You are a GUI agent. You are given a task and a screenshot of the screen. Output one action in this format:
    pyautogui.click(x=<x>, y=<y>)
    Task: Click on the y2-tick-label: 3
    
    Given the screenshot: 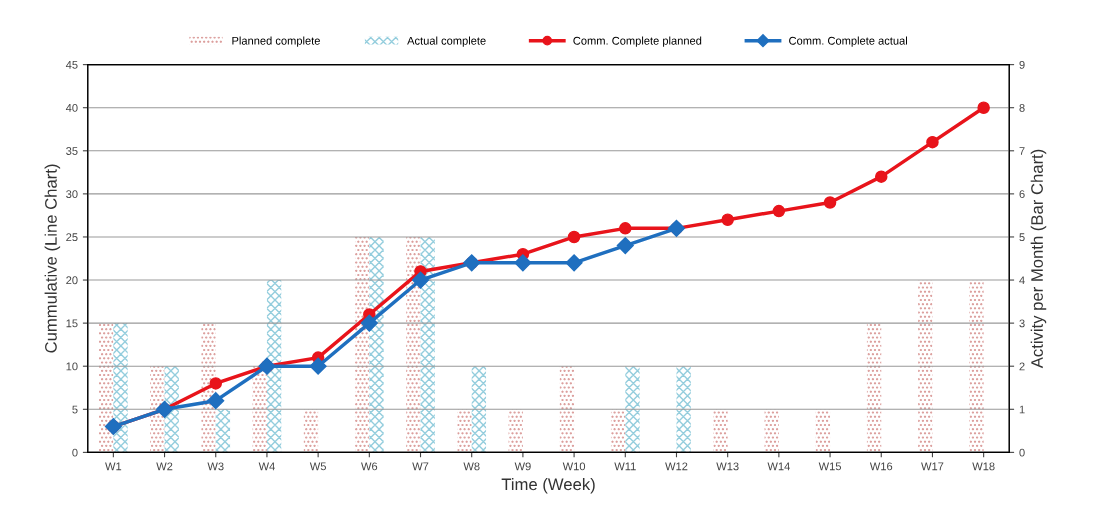 What is the action you would take?
    pyautogui.click(x=1022, y=323)
    